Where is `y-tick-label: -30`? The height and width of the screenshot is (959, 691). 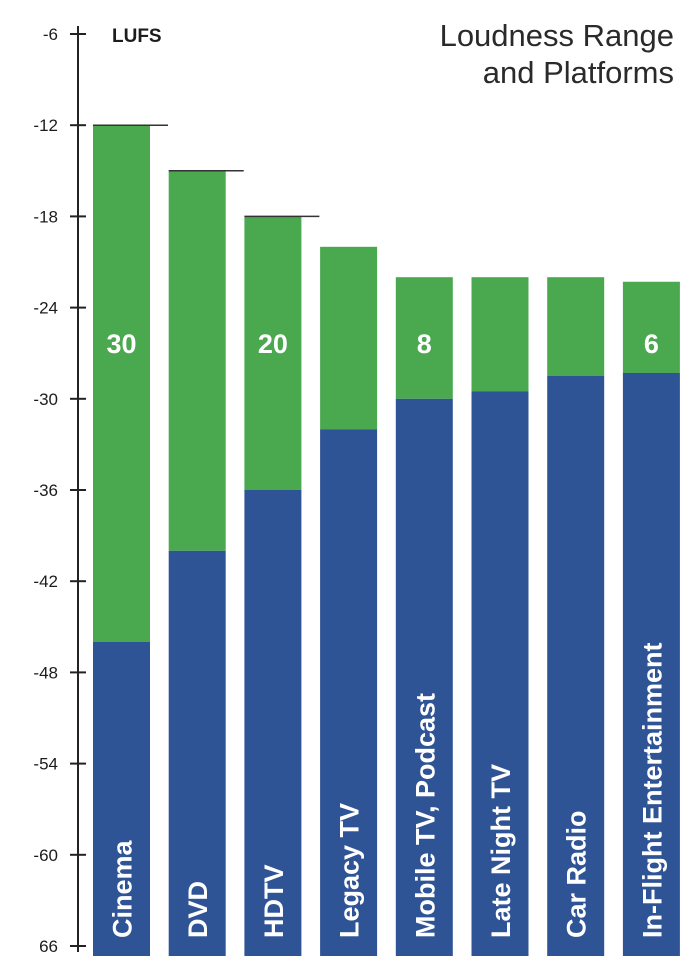 y-tick-label: -30 is located at coordinates (45, 399).